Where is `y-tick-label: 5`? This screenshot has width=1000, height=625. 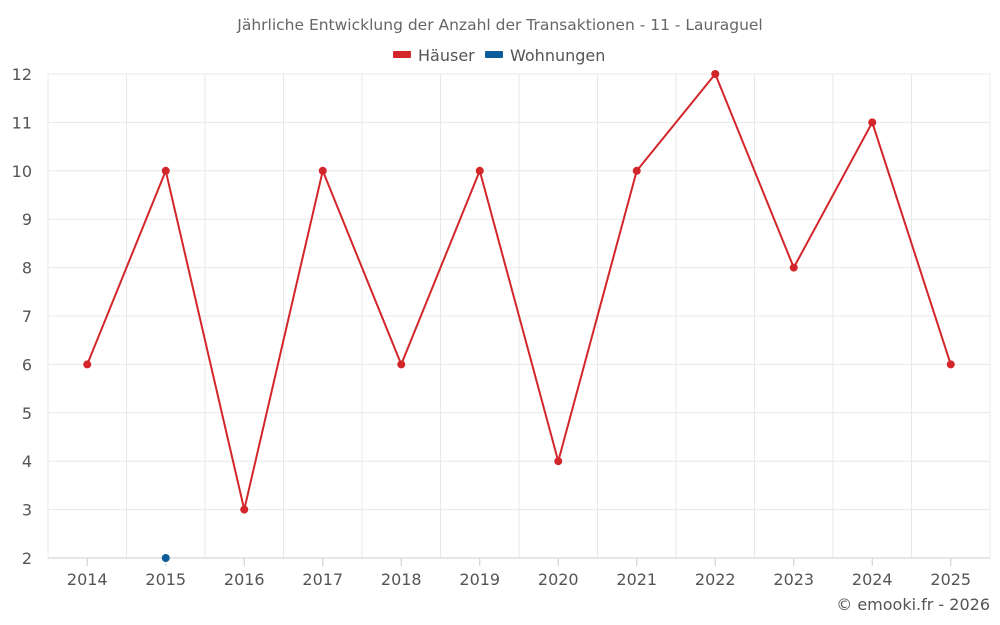 y-tick-label: 5 is located at coordinates (27, 413).